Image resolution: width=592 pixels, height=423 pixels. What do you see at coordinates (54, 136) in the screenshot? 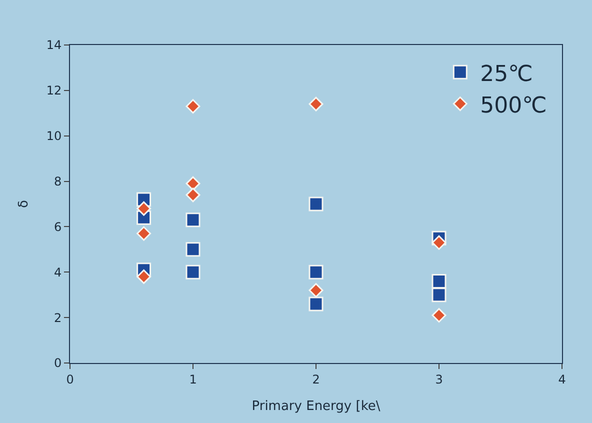
I see `y-tick-label: 10` at bounding box center [54, 136].